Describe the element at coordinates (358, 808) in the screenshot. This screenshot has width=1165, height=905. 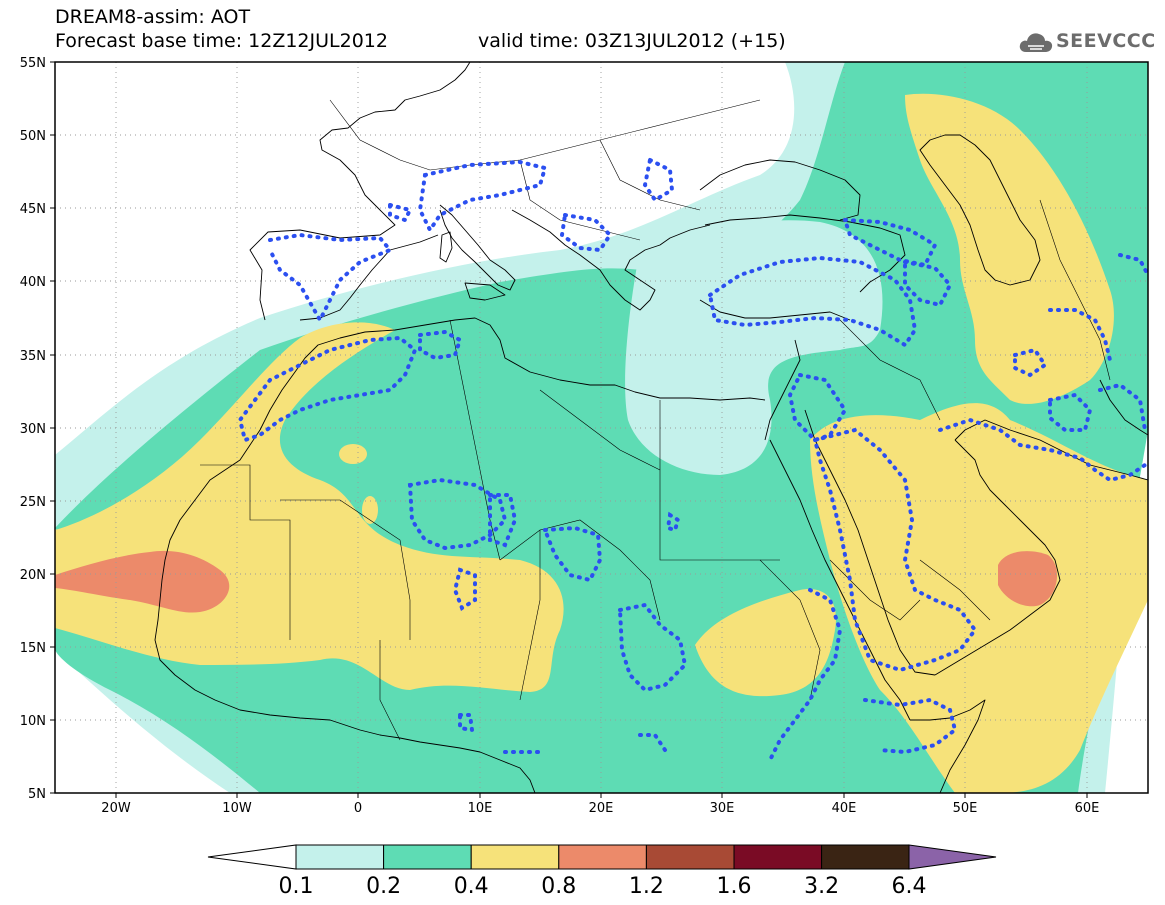
I see `lon-label-0: 0` at that location.